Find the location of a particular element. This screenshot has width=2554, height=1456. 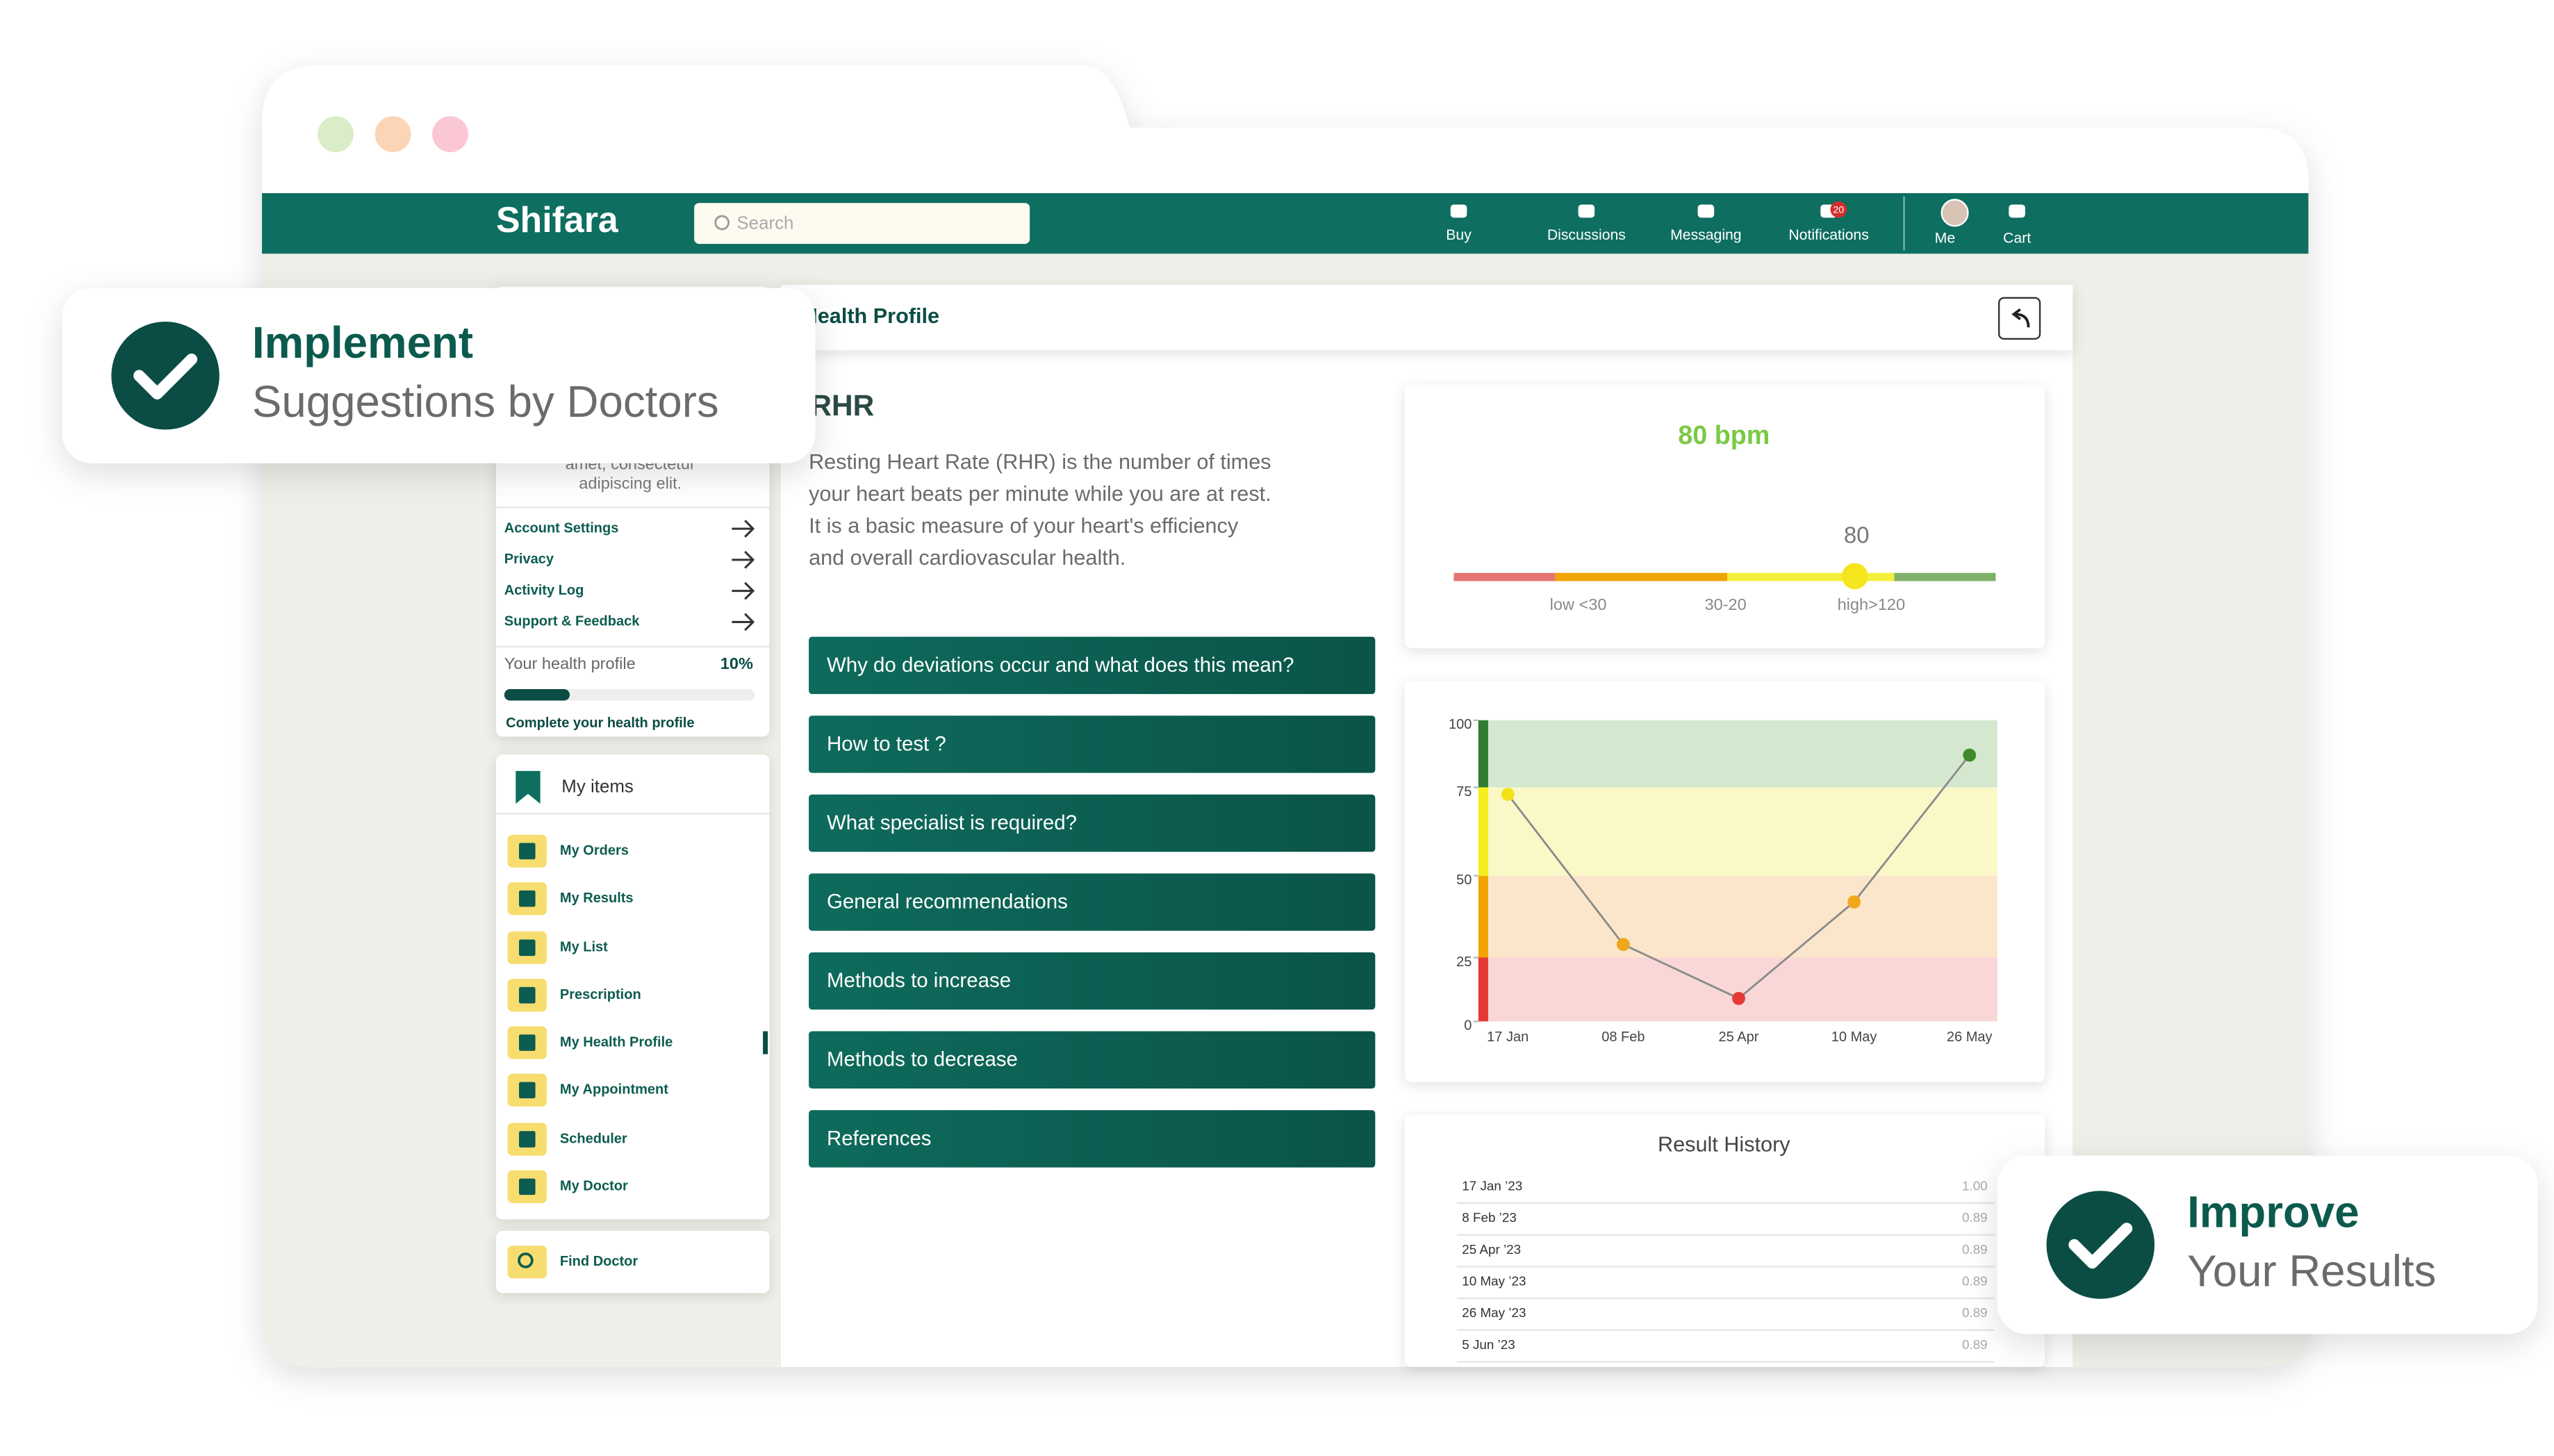

find-card is located at coordinates (633, 1261).